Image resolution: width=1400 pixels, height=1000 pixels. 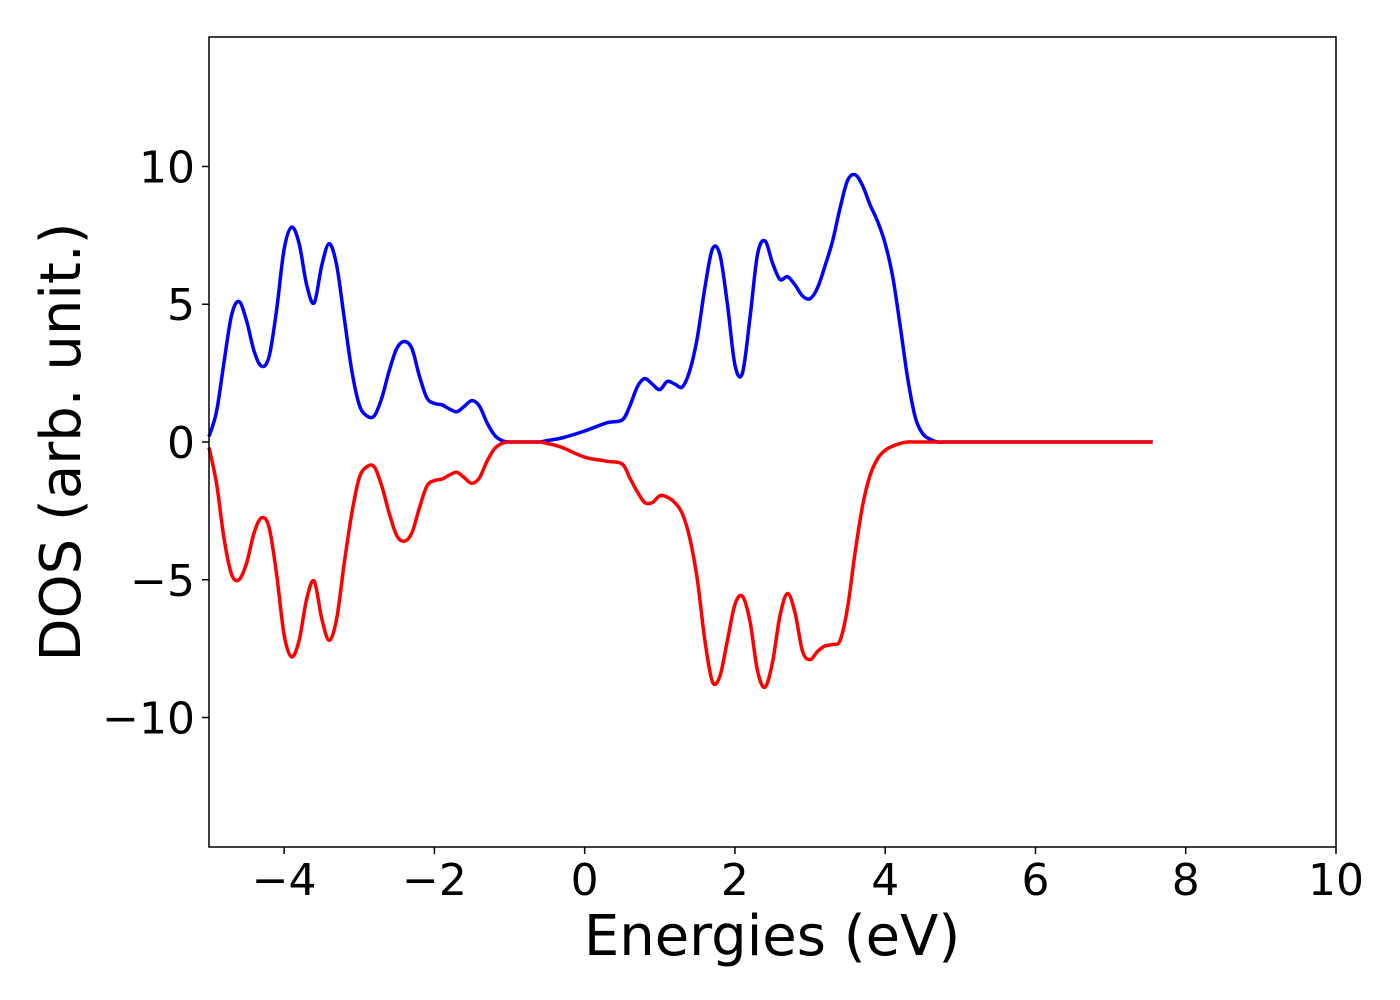 What do you see at coordinates (1035, 880) in the screenshot?
I see `x-tick-label: 6` at bounding box center [1035, 880].